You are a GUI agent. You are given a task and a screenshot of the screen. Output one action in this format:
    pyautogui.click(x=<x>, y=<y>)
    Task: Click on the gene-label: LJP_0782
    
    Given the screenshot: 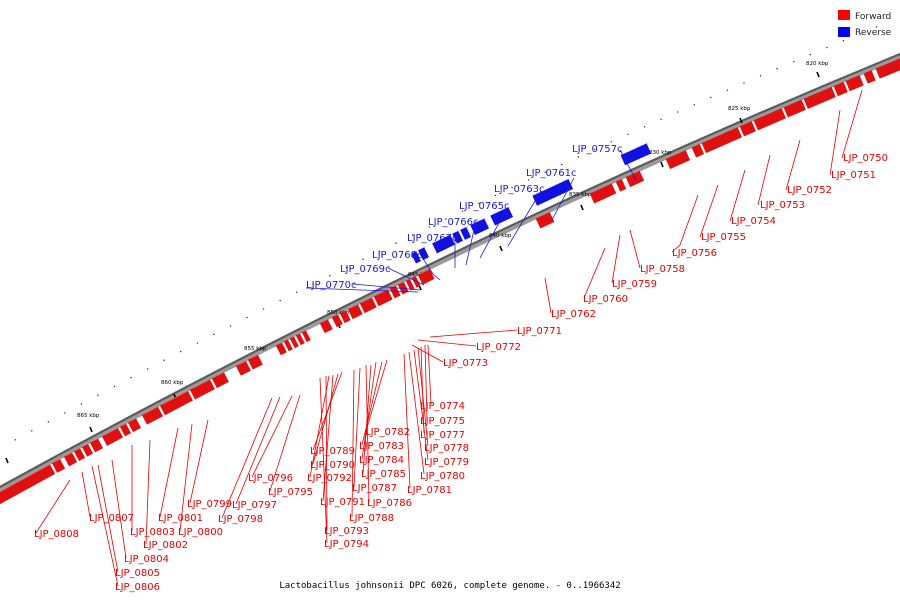 What is the action you would take?
    pyautogui.click(x=387, y=432)
    